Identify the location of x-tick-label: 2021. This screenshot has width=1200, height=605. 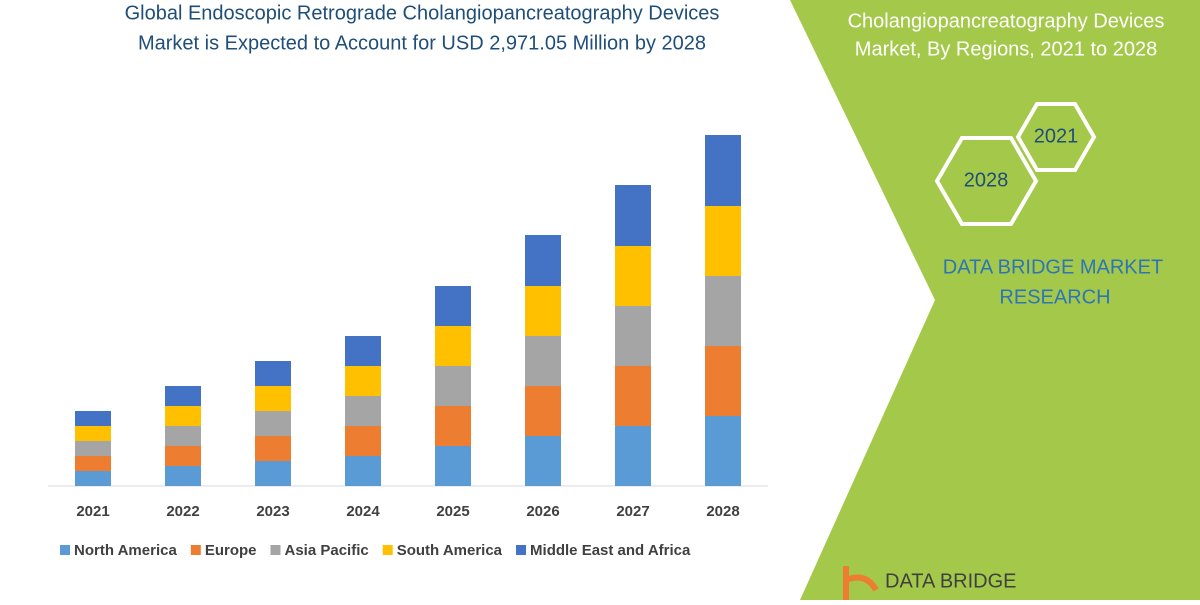
(92, 511).